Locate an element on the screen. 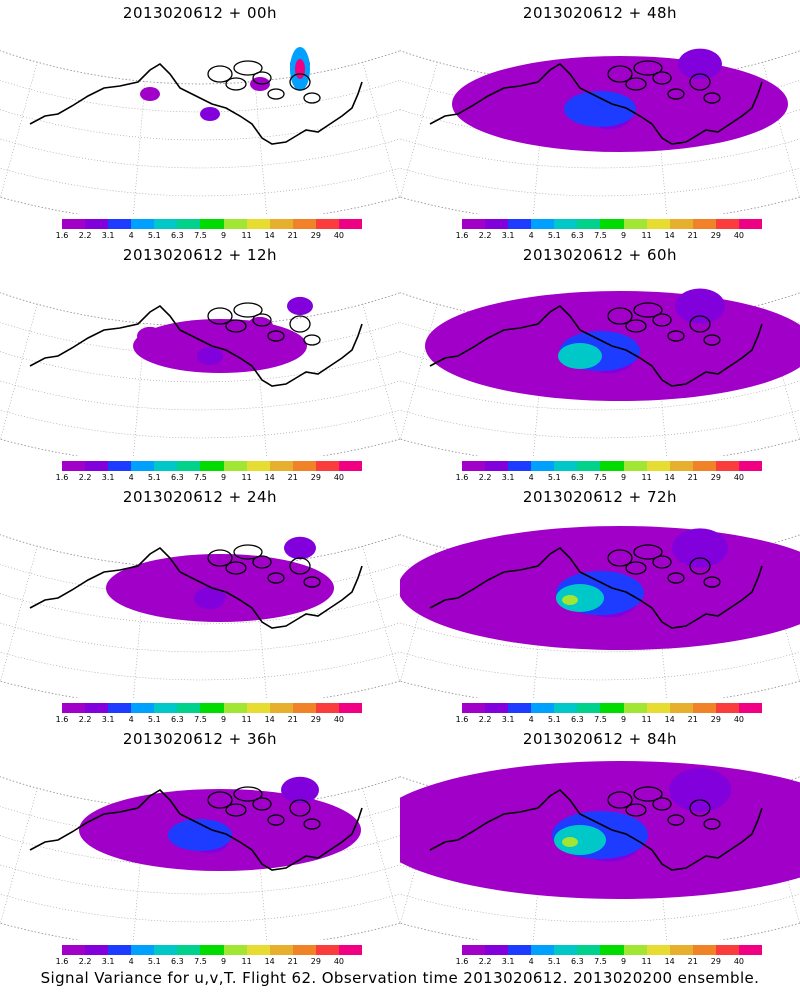 The height and width of the screenshot is (1000, 800). colorbar-label: 9 is located at coordinates (623, 961).